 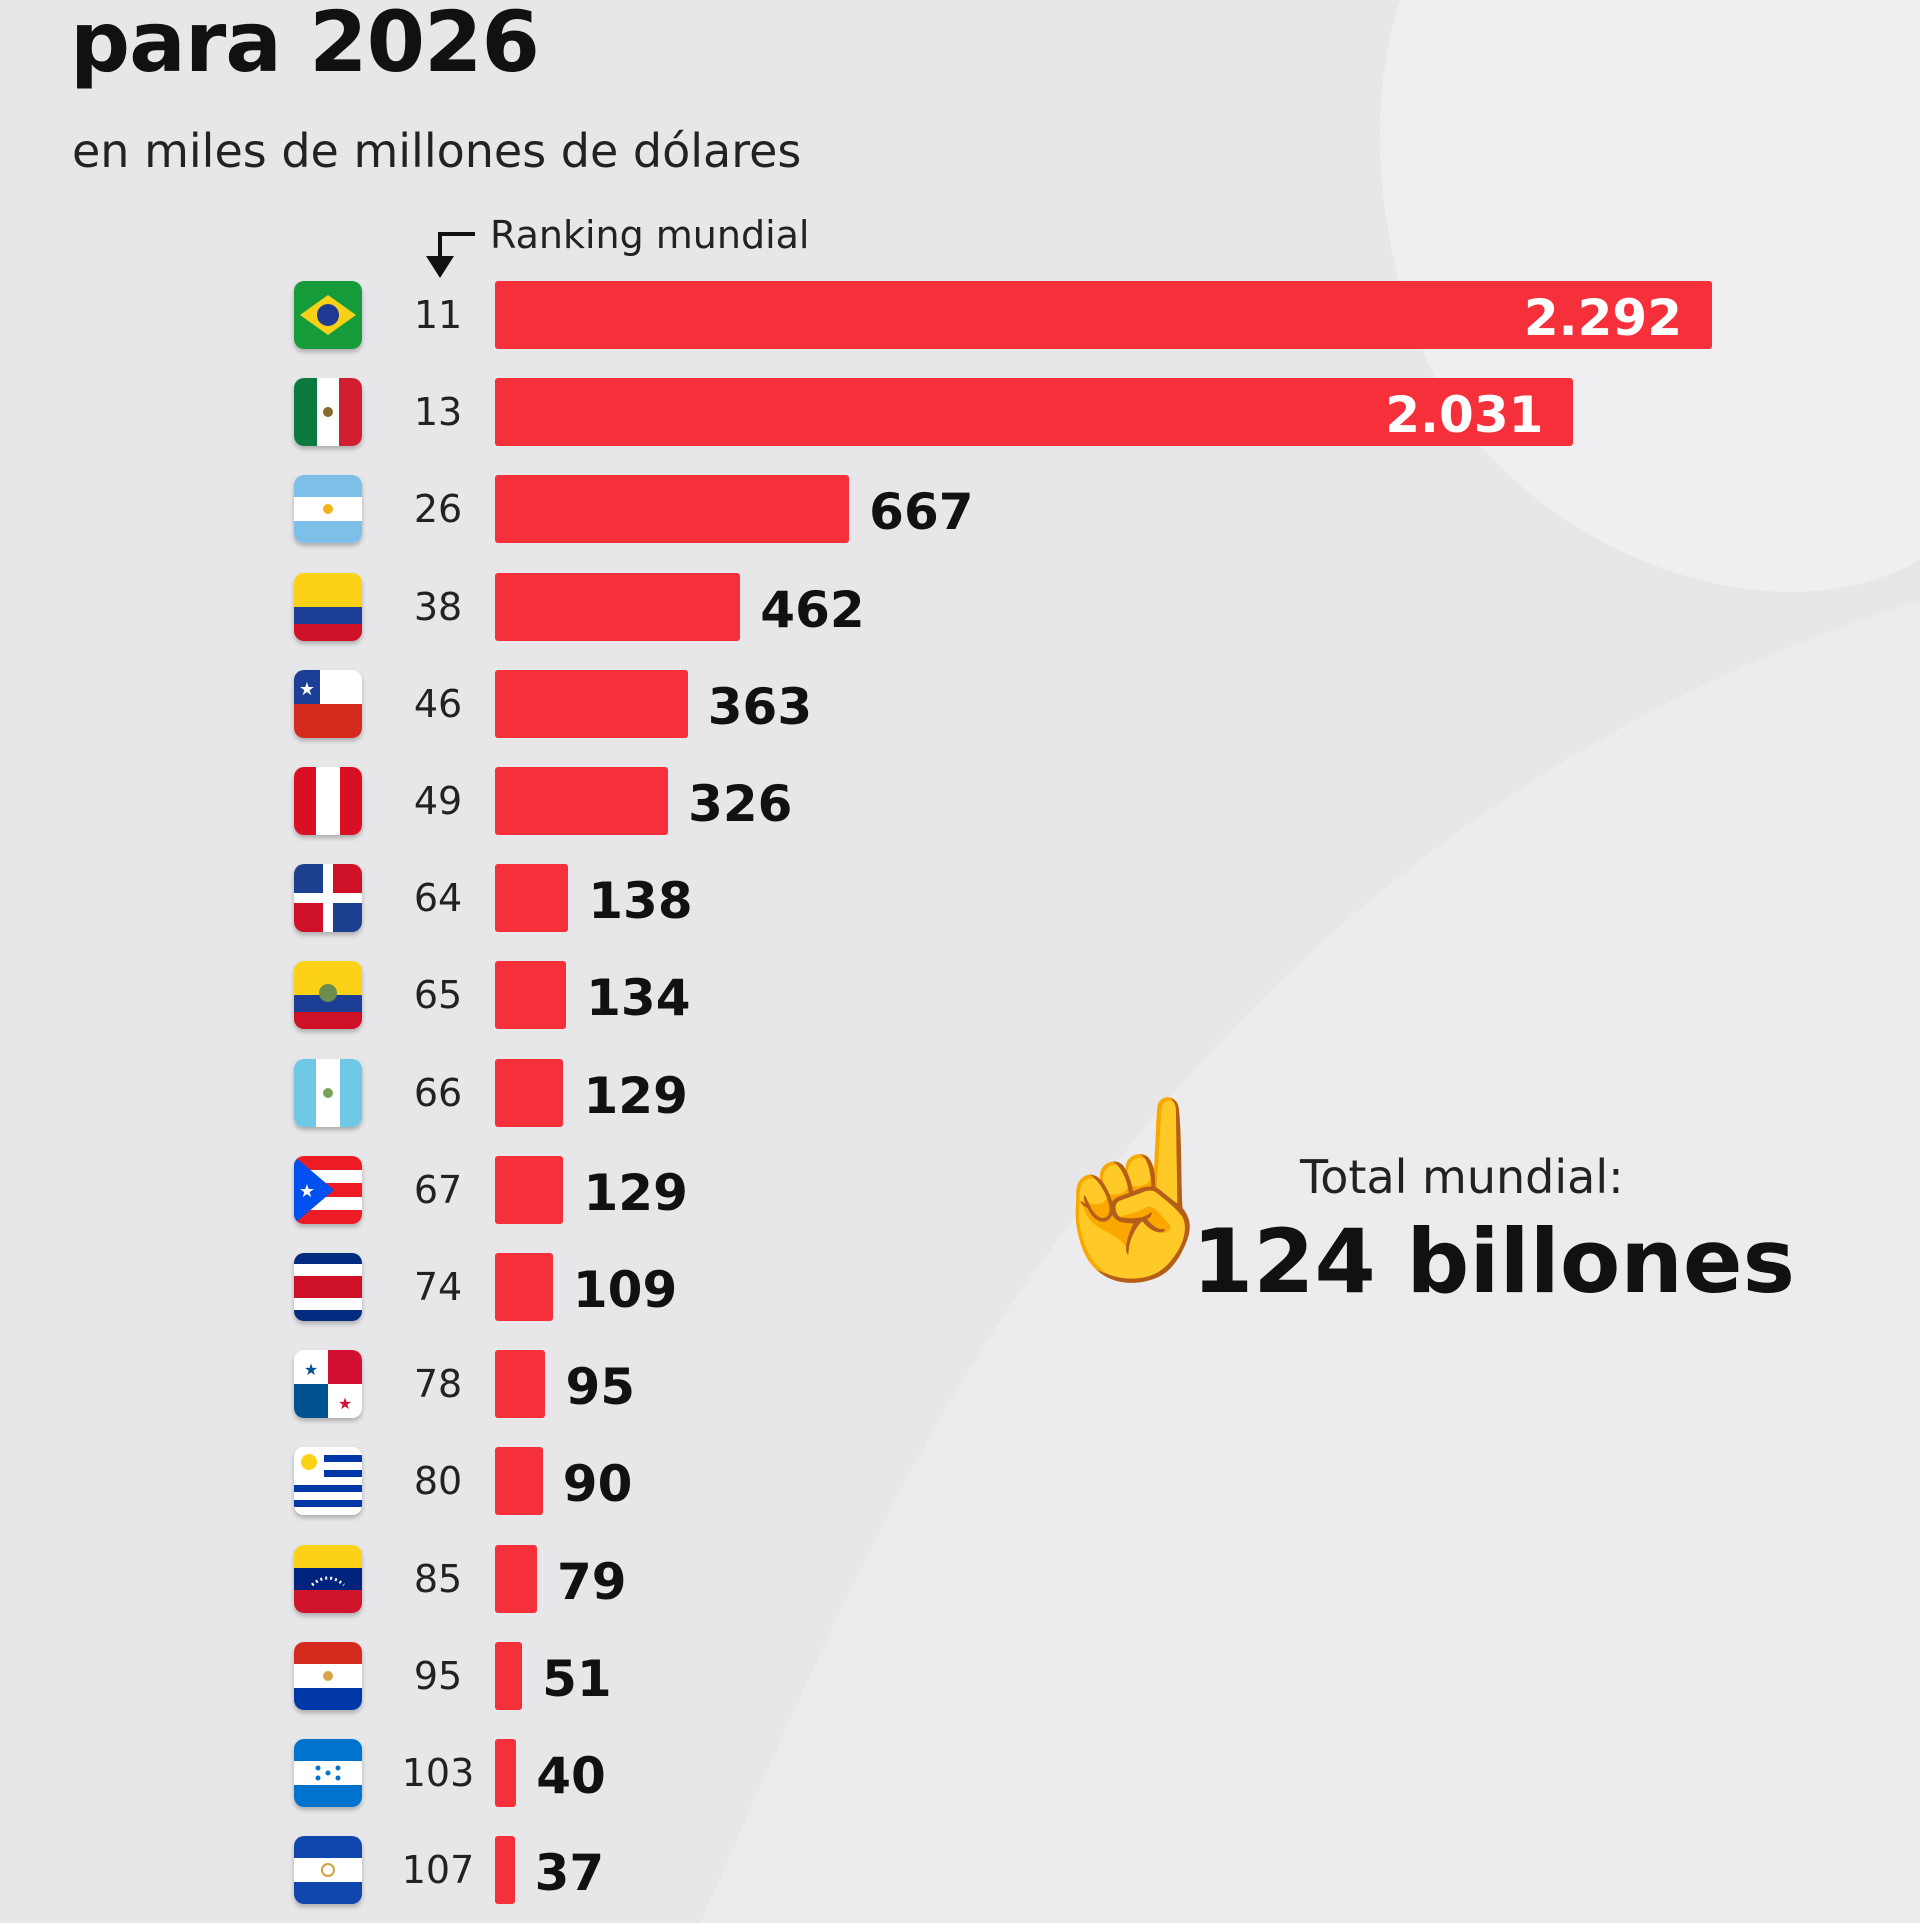 What do you see at coordinates (760, 706) in the screenshot?
I see `value-label: 363` at bounding box center [760, 706].